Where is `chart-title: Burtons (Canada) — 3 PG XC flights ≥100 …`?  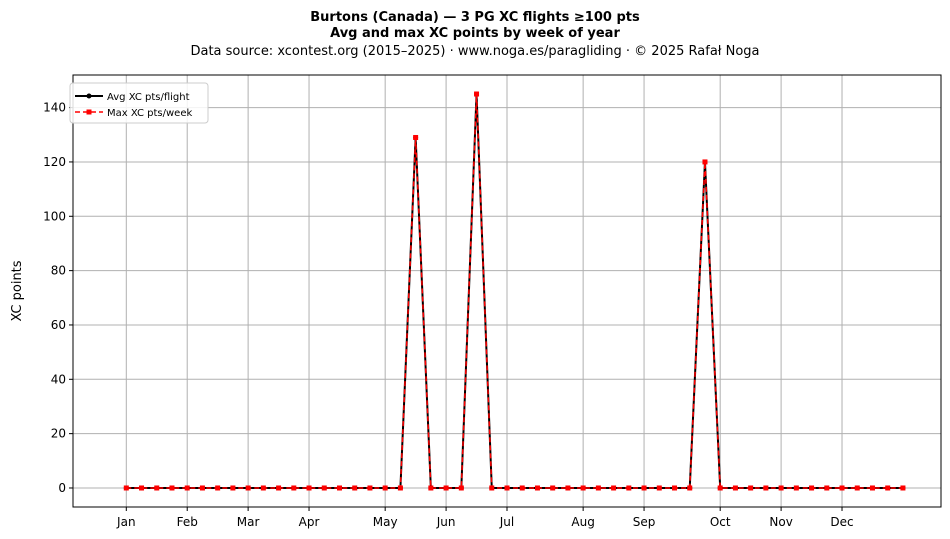
chart-title: Burtons (Canada) — 3 PG XC flights ≥100 … is located at coordinates (475, 17).